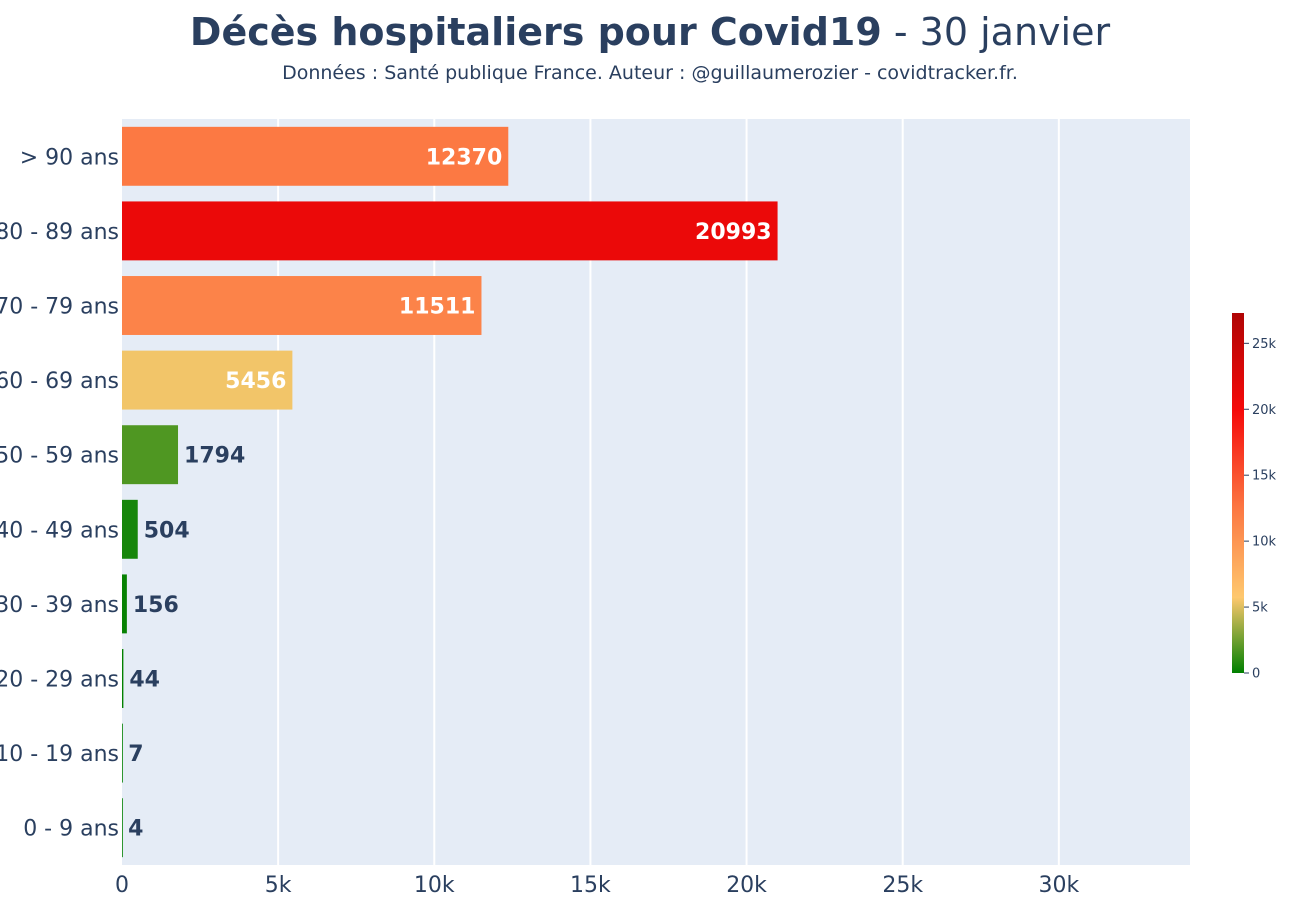 This screenshot has height=900, width=1300. What do you see at coordinates (59, 754) in the screenshot?
I see `y-tick-label: 10 - 19 ans` at bounding box center [59, 754].